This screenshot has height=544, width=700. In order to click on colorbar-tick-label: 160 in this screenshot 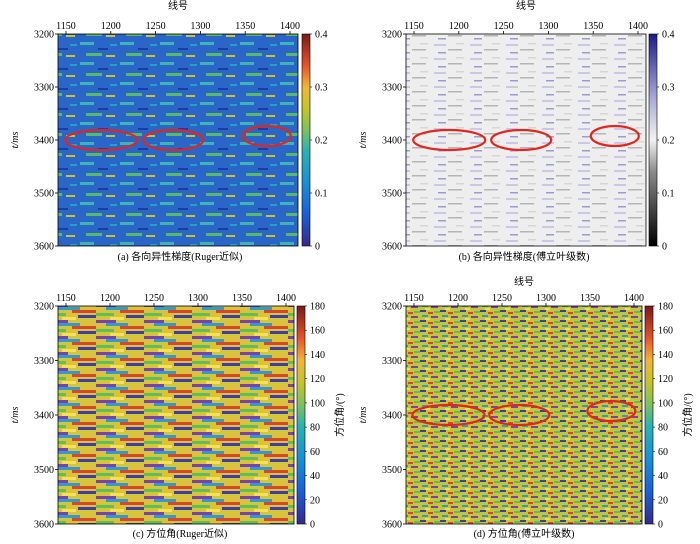, I will do `click(317, 331)`.